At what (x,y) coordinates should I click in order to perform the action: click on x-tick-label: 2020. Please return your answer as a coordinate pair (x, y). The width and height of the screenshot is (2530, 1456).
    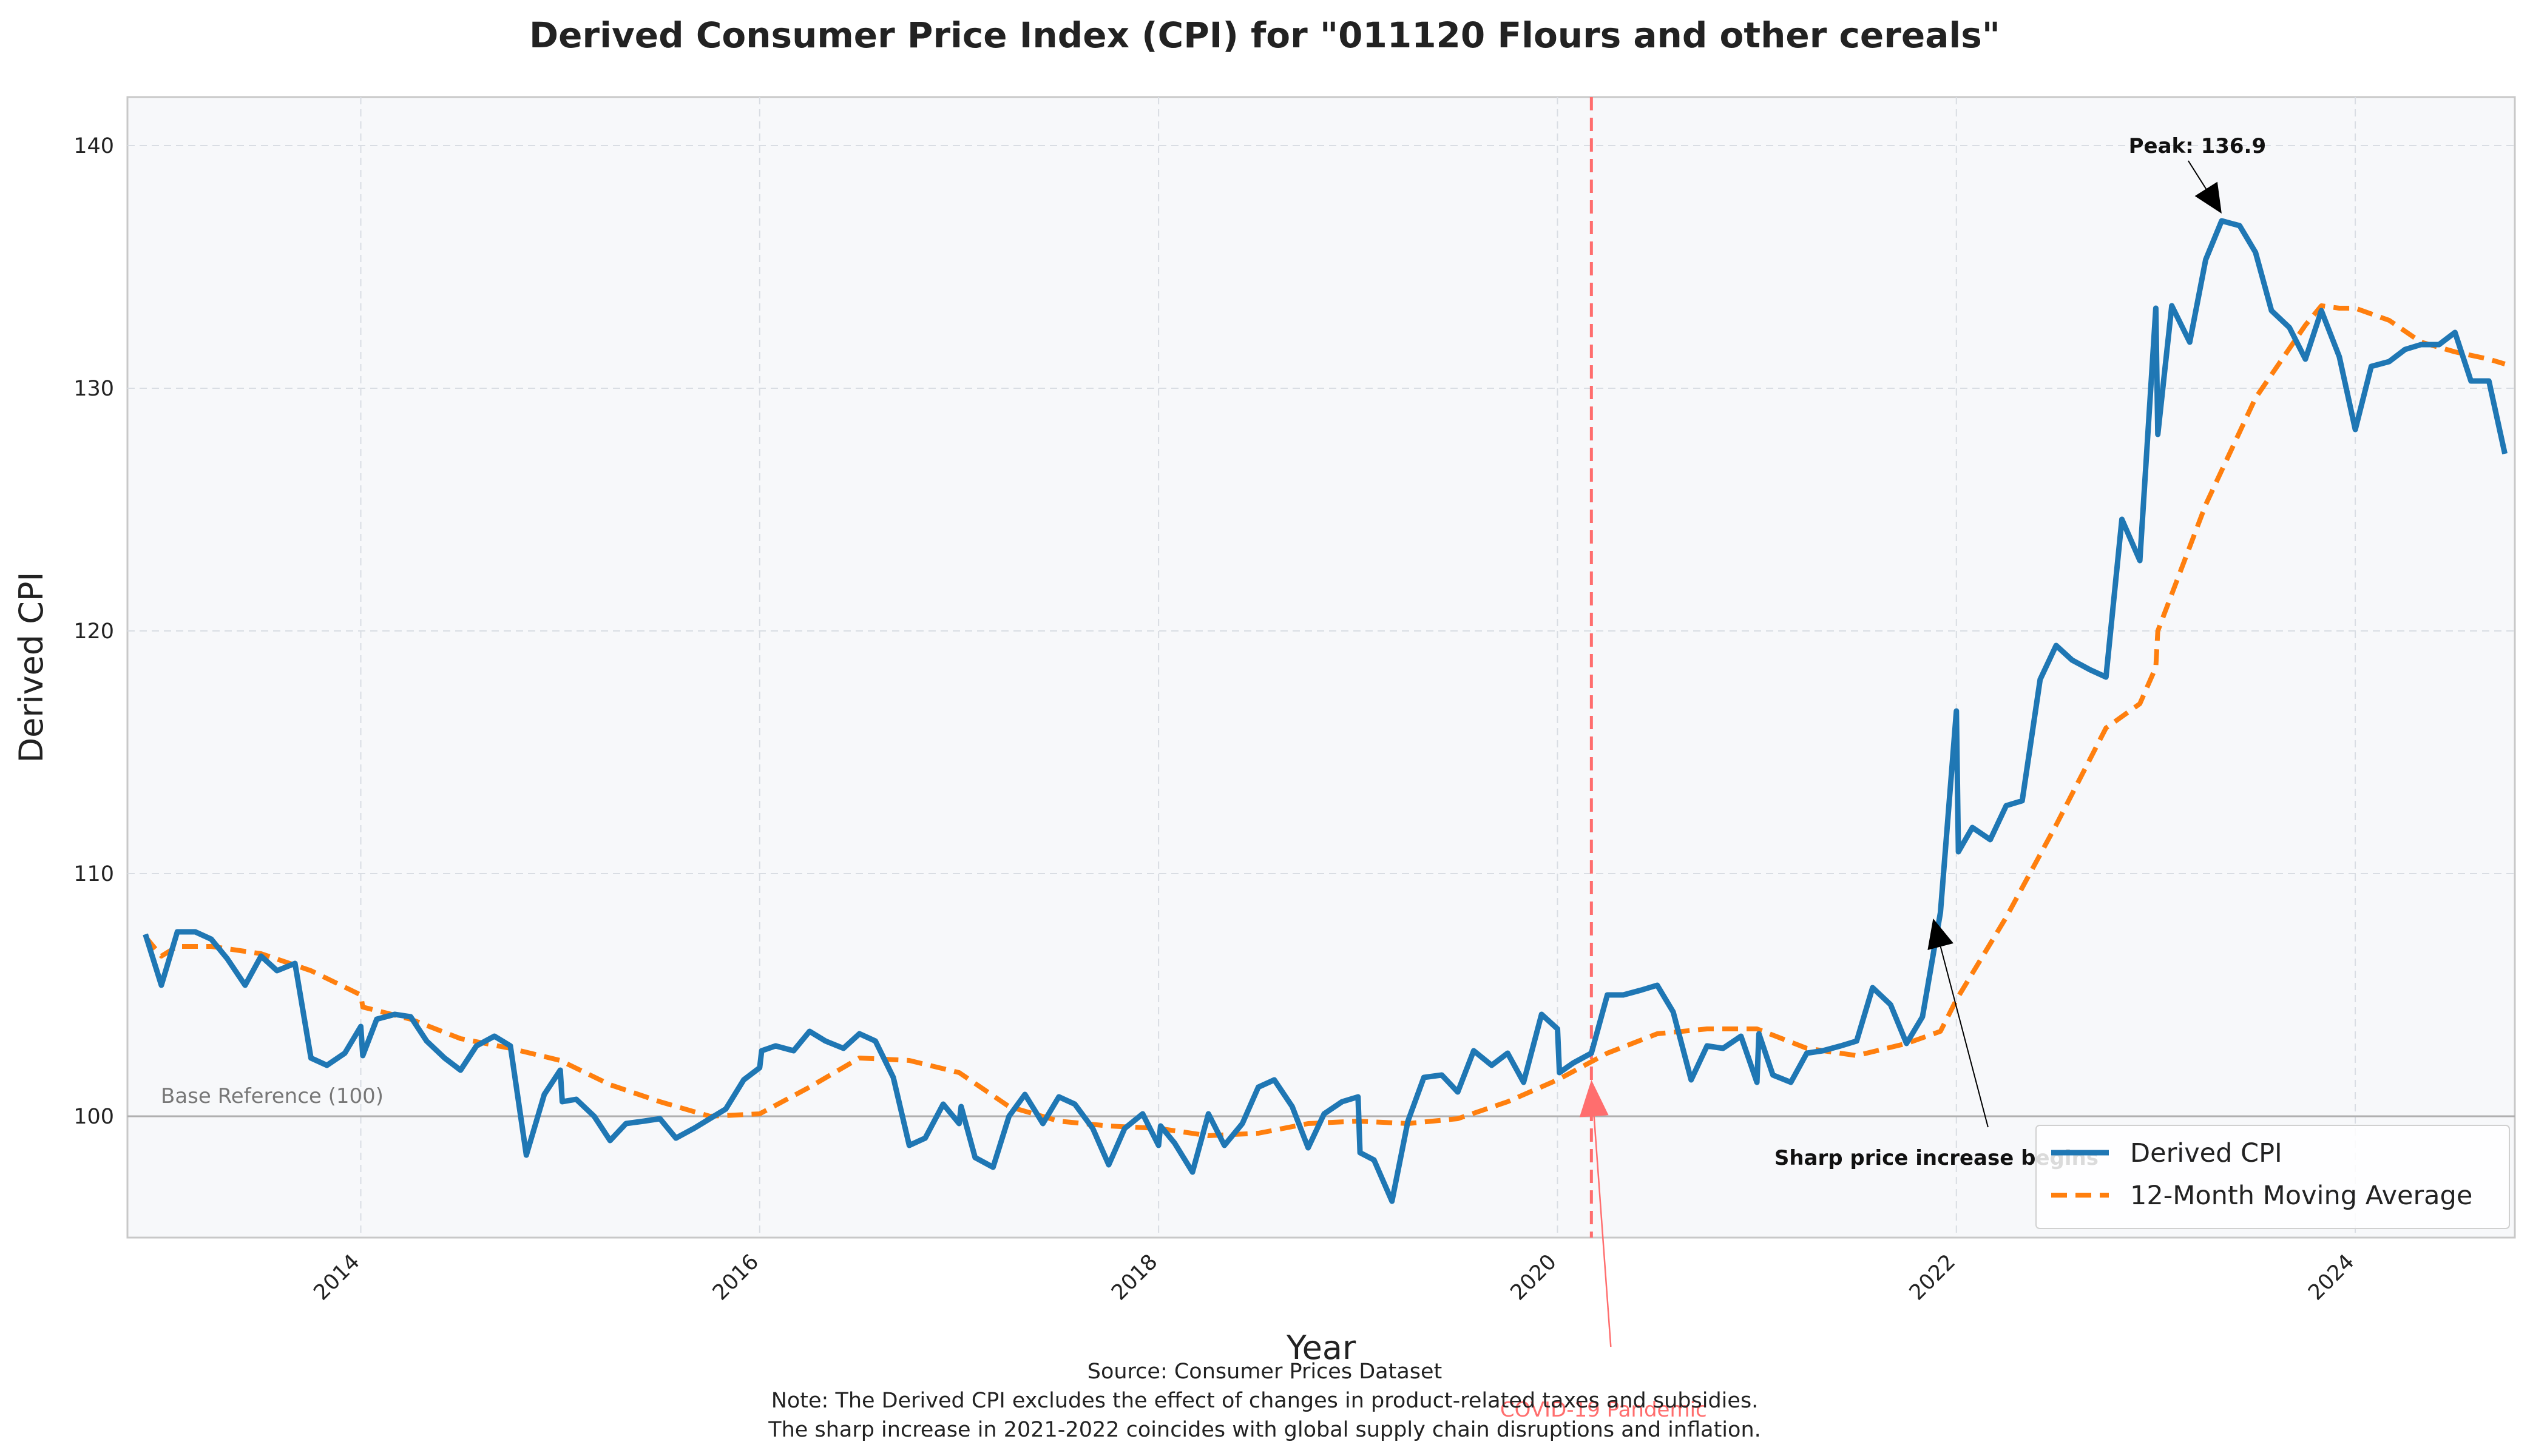
    Looking at the image, I should click on (1533, 1277).